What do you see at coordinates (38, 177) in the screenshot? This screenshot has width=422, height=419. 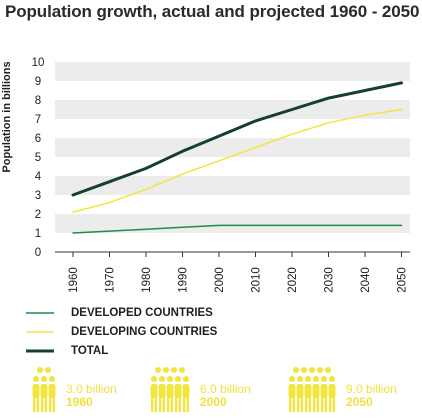 I see `y-tick-label: 4` at bounding box center [38, 177].